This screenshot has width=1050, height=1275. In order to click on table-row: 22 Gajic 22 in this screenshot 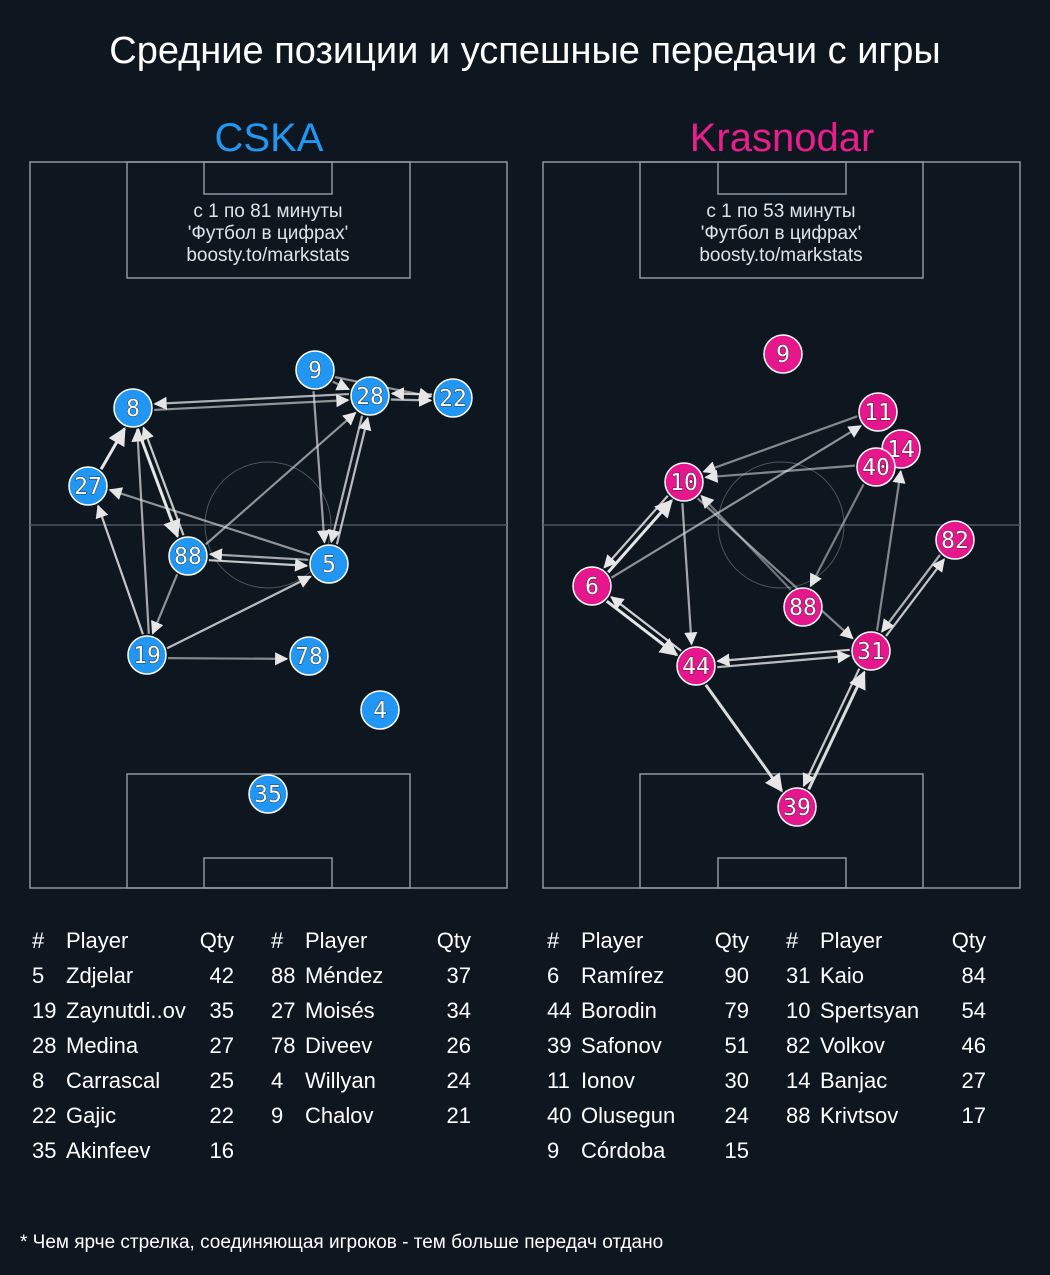, I will do `click(133, 1120)`.